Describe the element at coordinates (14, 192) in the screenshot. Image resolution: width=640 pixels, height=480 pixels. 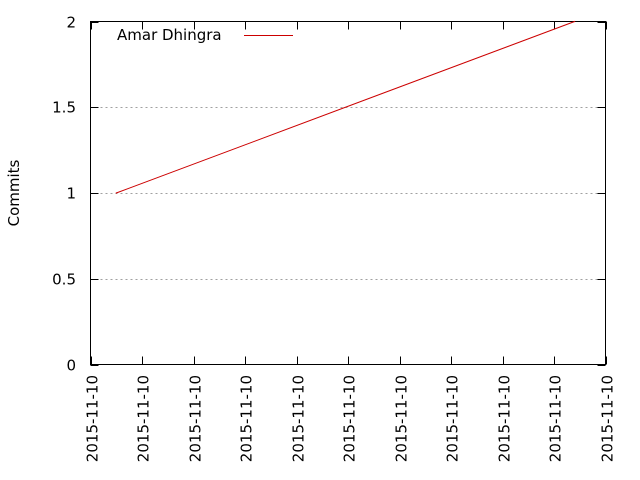
I see `y-axis-title: Commits` at that location.